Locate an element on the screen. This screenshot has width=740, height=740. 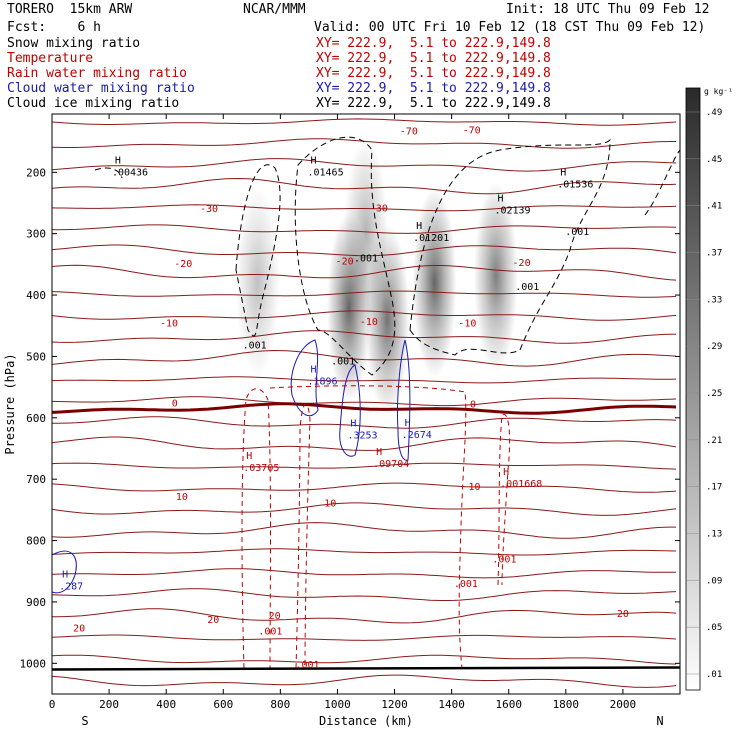
y-tick-label: 1000 is located at coordinates (33, 663).